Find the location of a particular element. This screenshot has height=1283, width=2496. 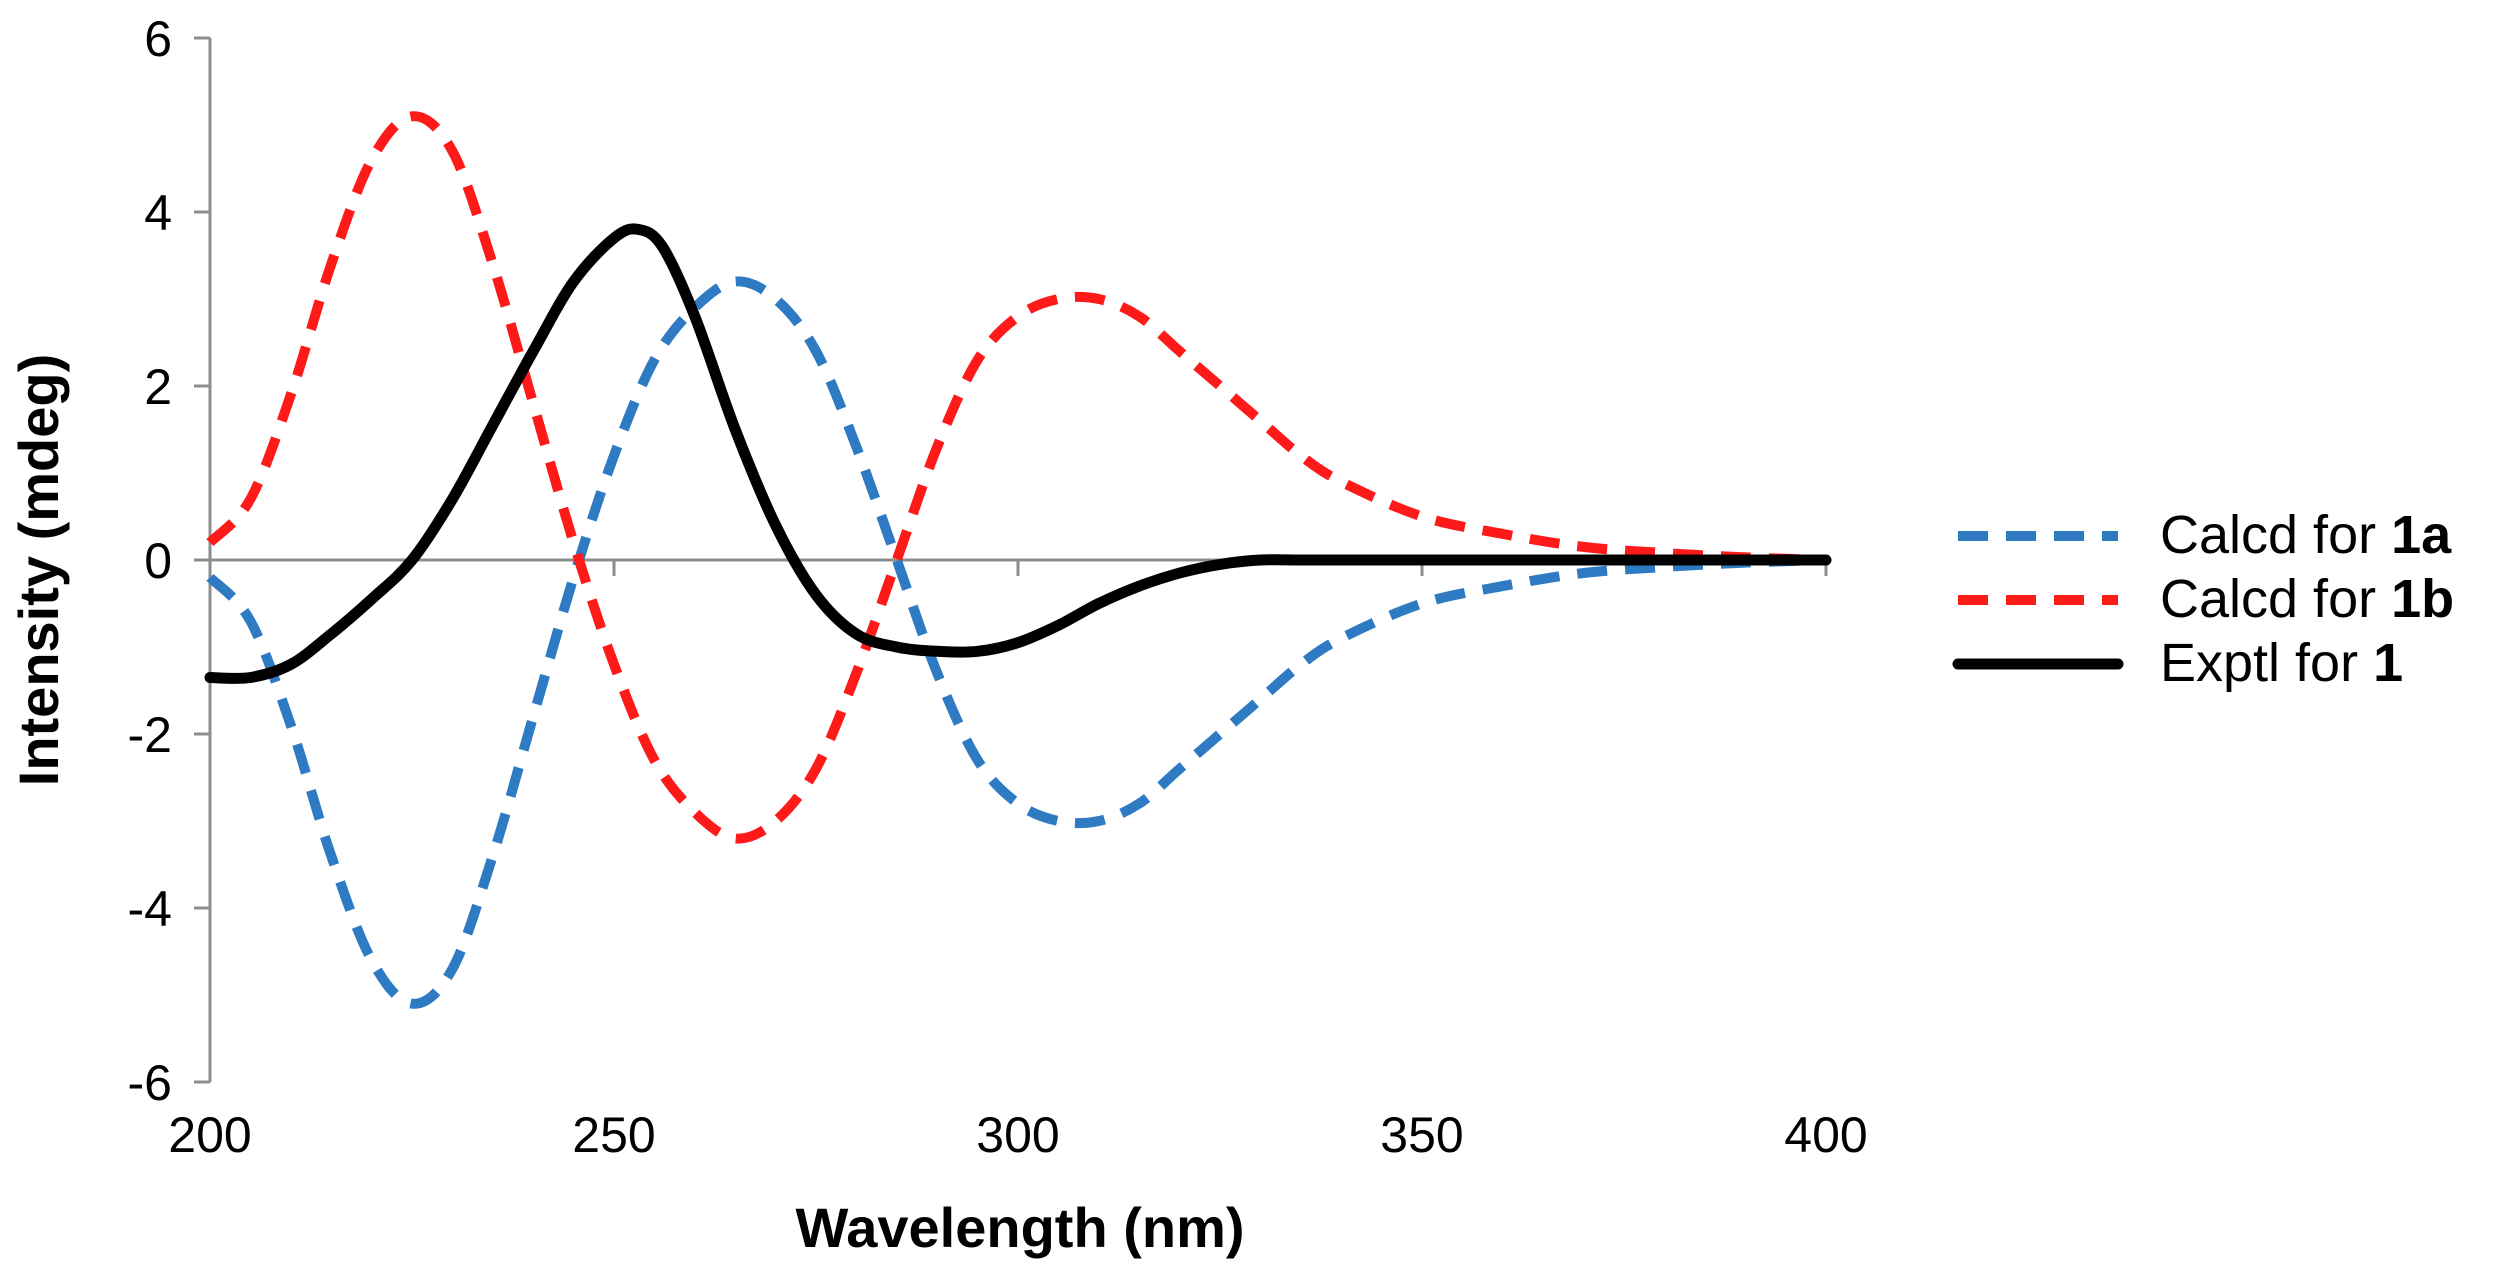

x-tick-label: 400 is located at coordinates (1825, 1135).